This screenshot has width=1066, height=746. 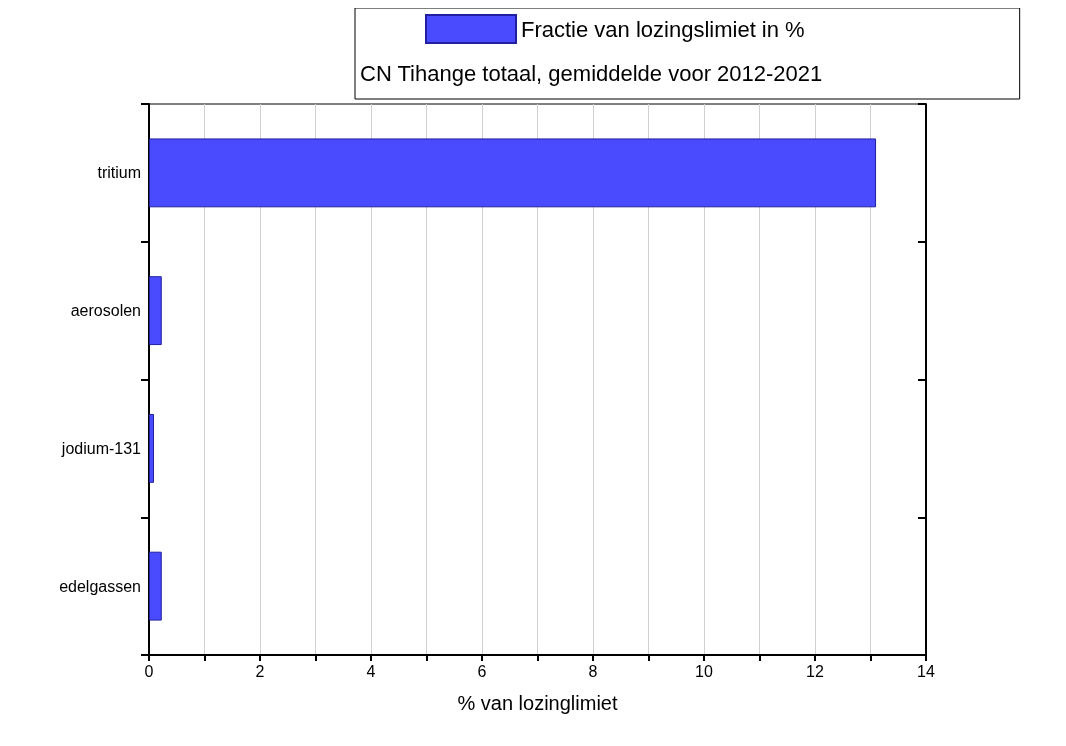 What do you see at coordinates (260, 671) in the screenshot?
I see `x-tick-label: 2` at bounding box center [260, 671].